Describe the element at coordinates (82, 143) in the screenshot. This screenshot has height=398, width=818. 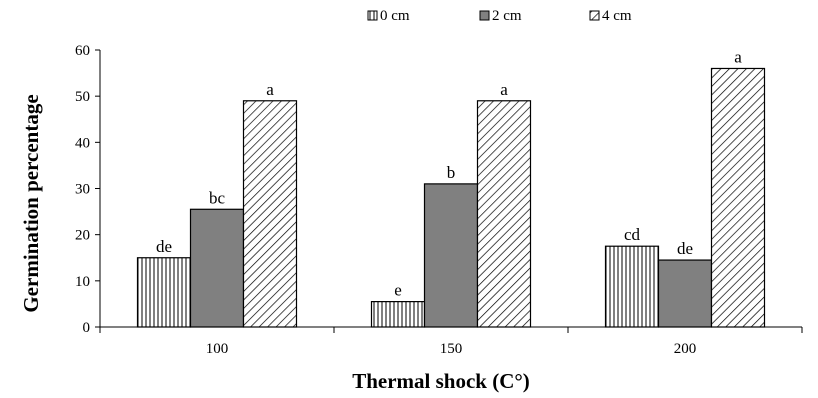
I see `y-tick-label: 40` at that location.